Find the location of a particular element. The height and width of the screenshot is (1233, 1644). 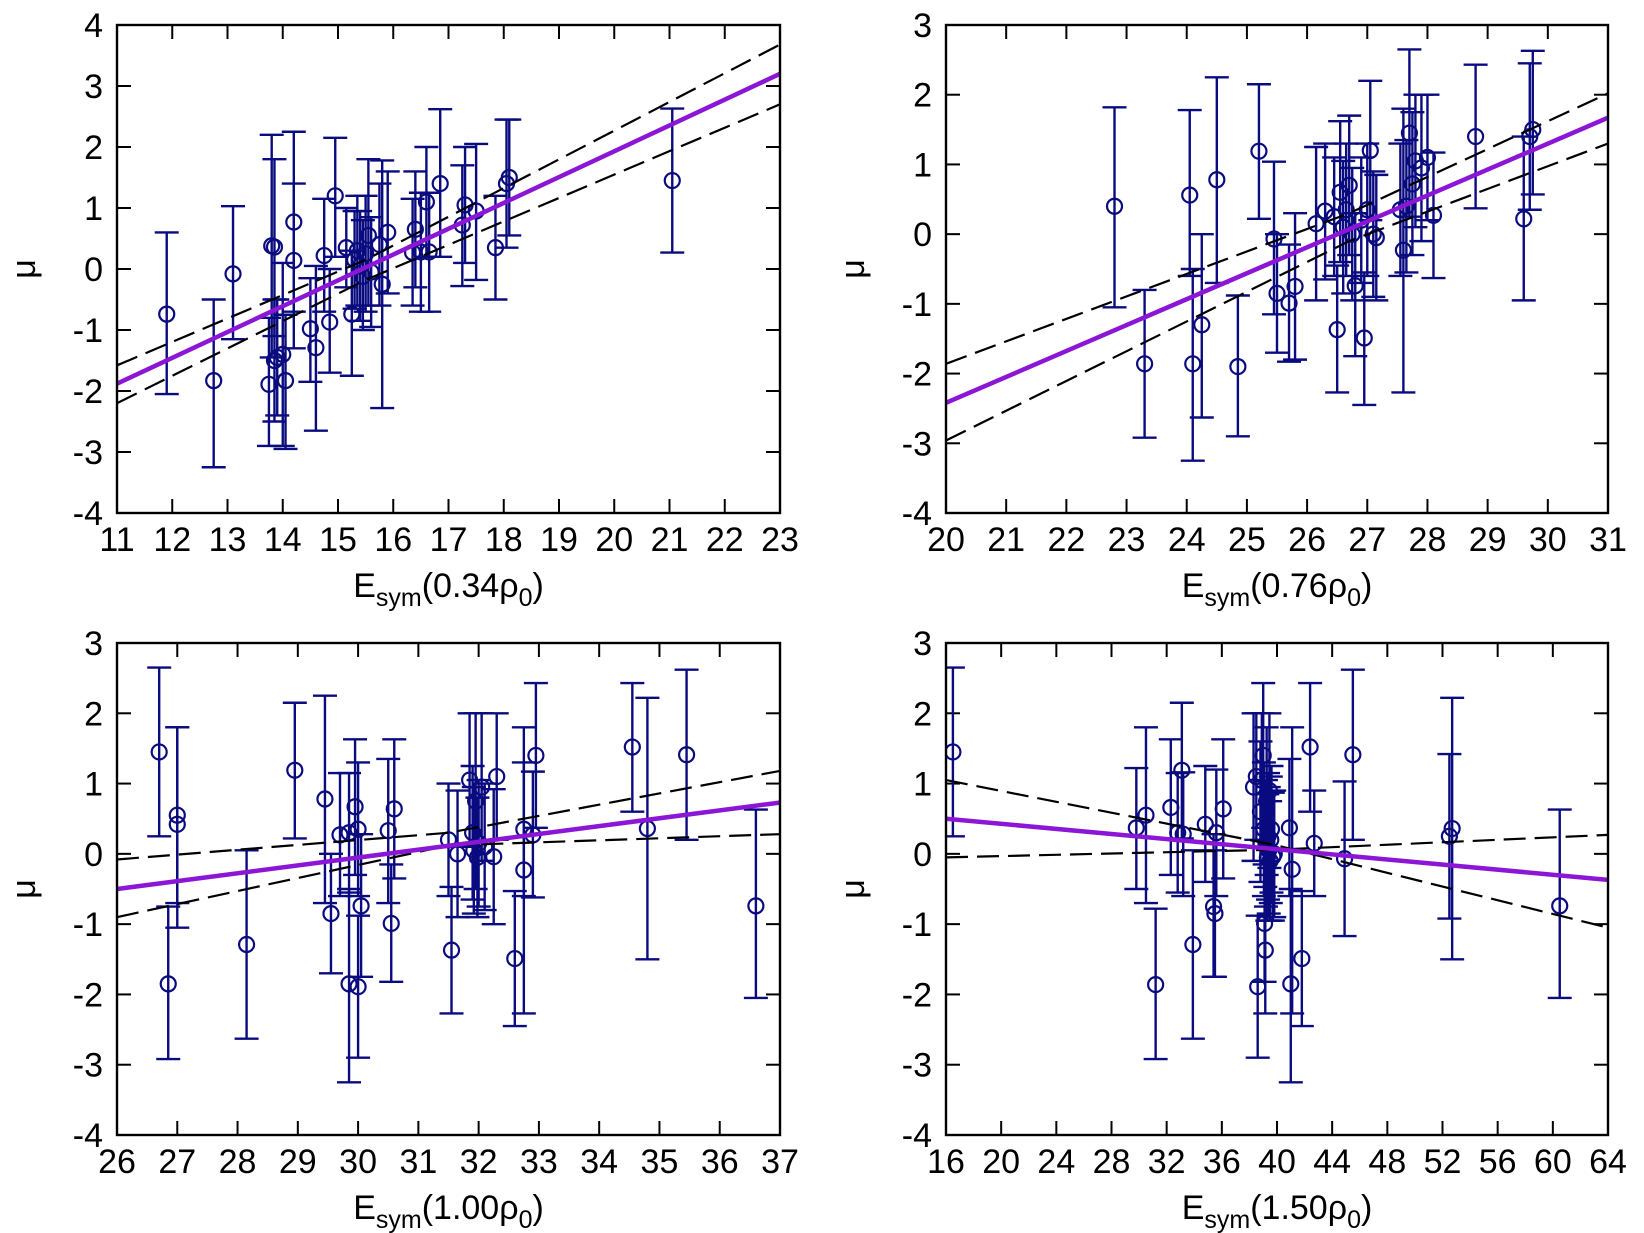

x-tick-label: 12 is located at coordinates (172, 540).